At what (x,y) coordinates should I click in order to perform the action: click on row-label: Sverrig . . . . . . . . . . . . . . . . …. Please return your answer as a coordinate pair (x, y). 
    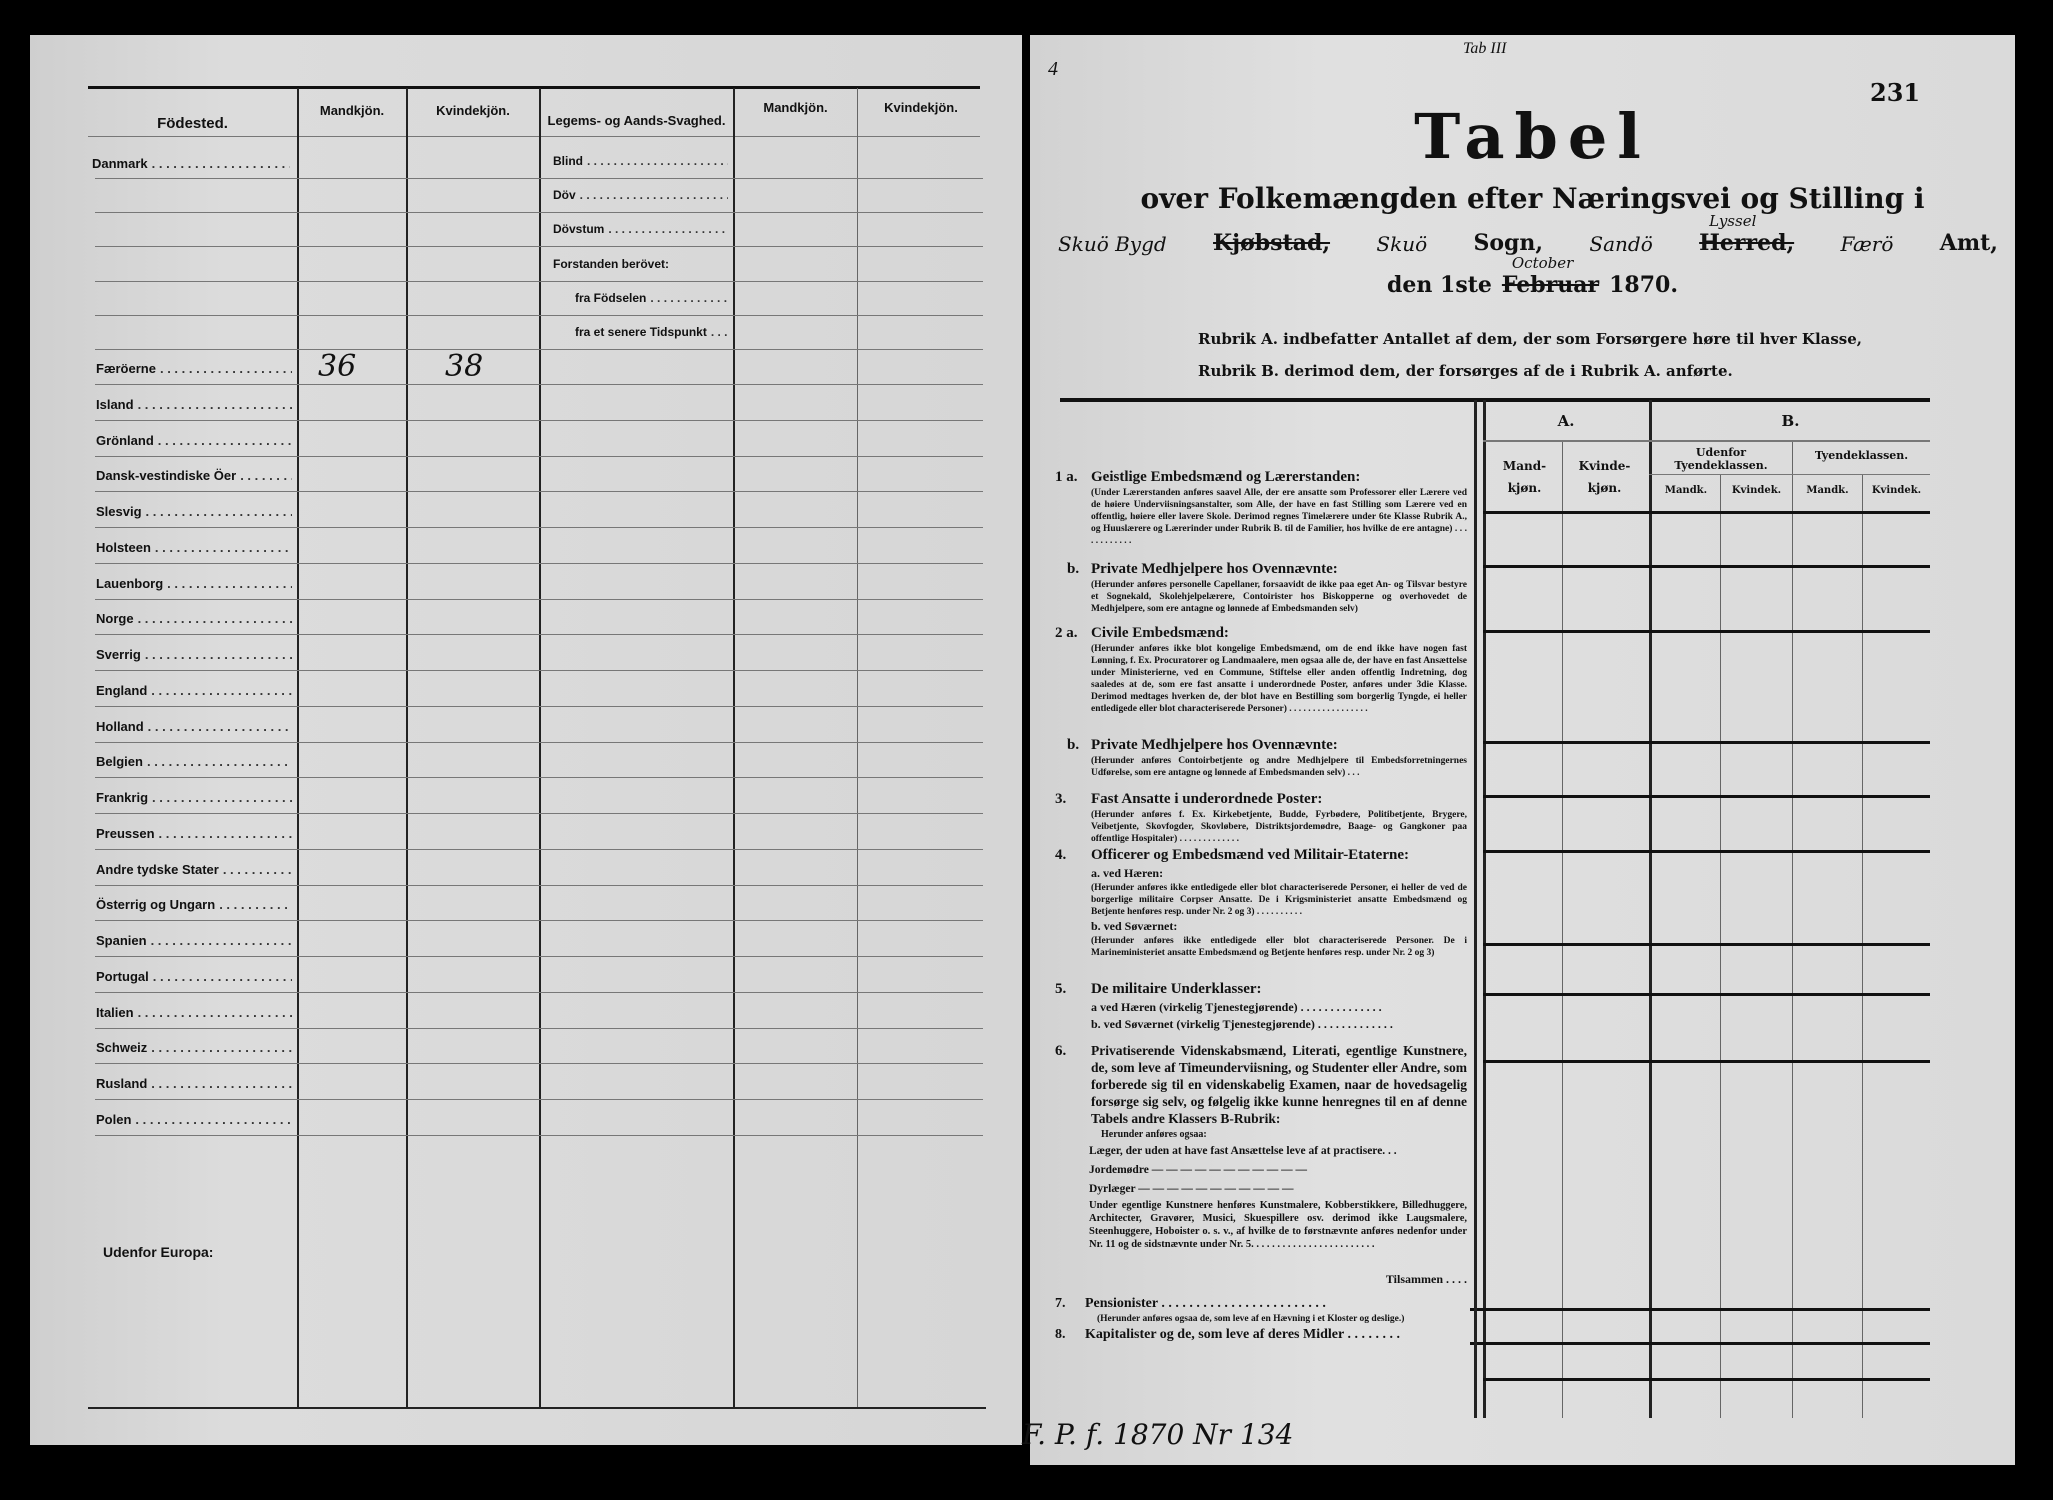
    Looking at the image, I should click on (194, 654).